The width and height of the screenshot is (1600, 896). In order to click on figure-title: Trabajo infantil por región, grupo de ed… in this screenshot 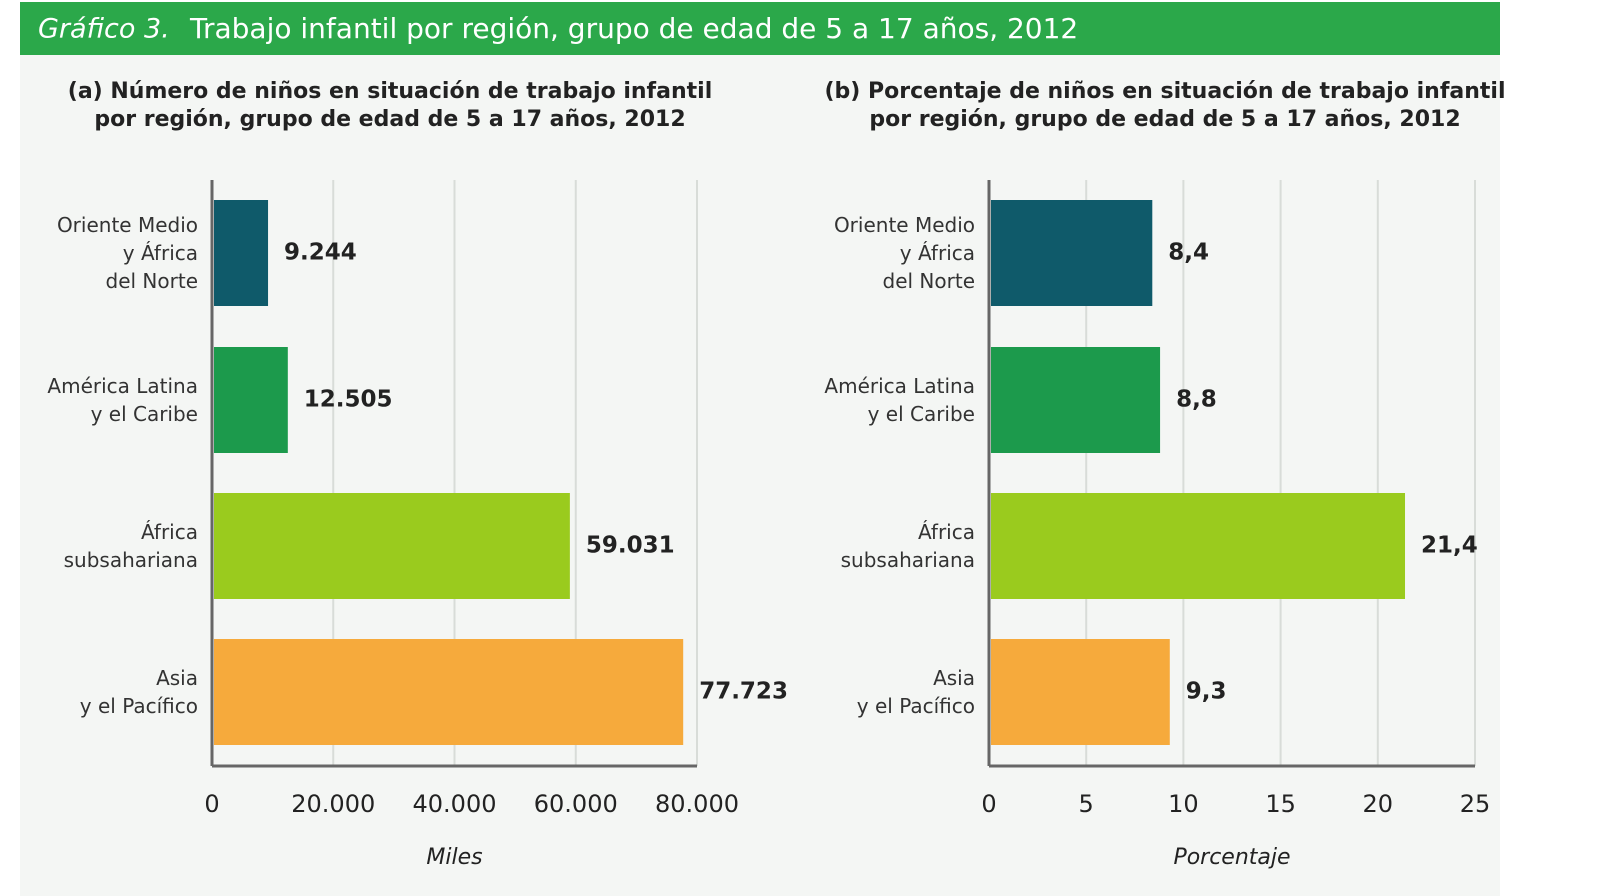, I will do `click(633, 28)`.